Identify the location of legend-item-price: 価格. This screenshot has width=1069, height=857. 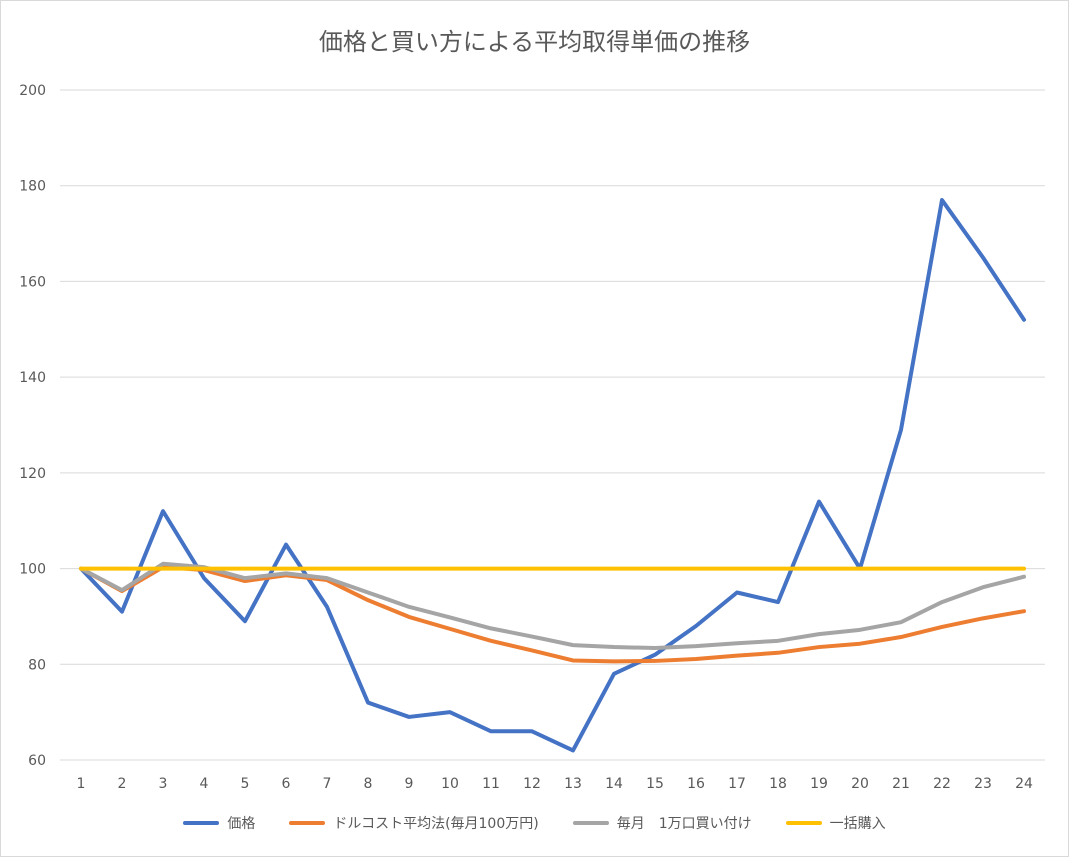
(219, 823).